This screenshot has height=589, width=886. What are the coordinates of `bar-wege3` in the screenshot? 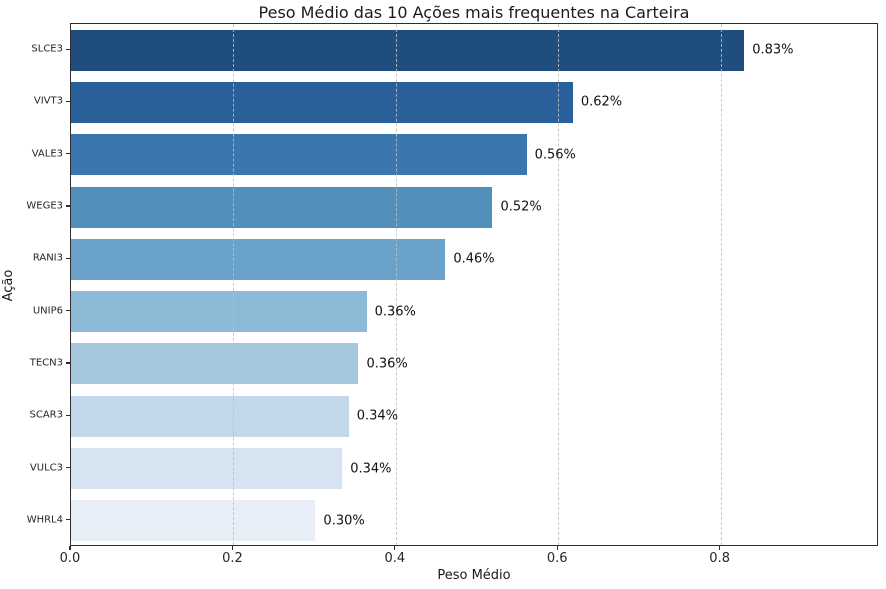 It's located at (282, 207).